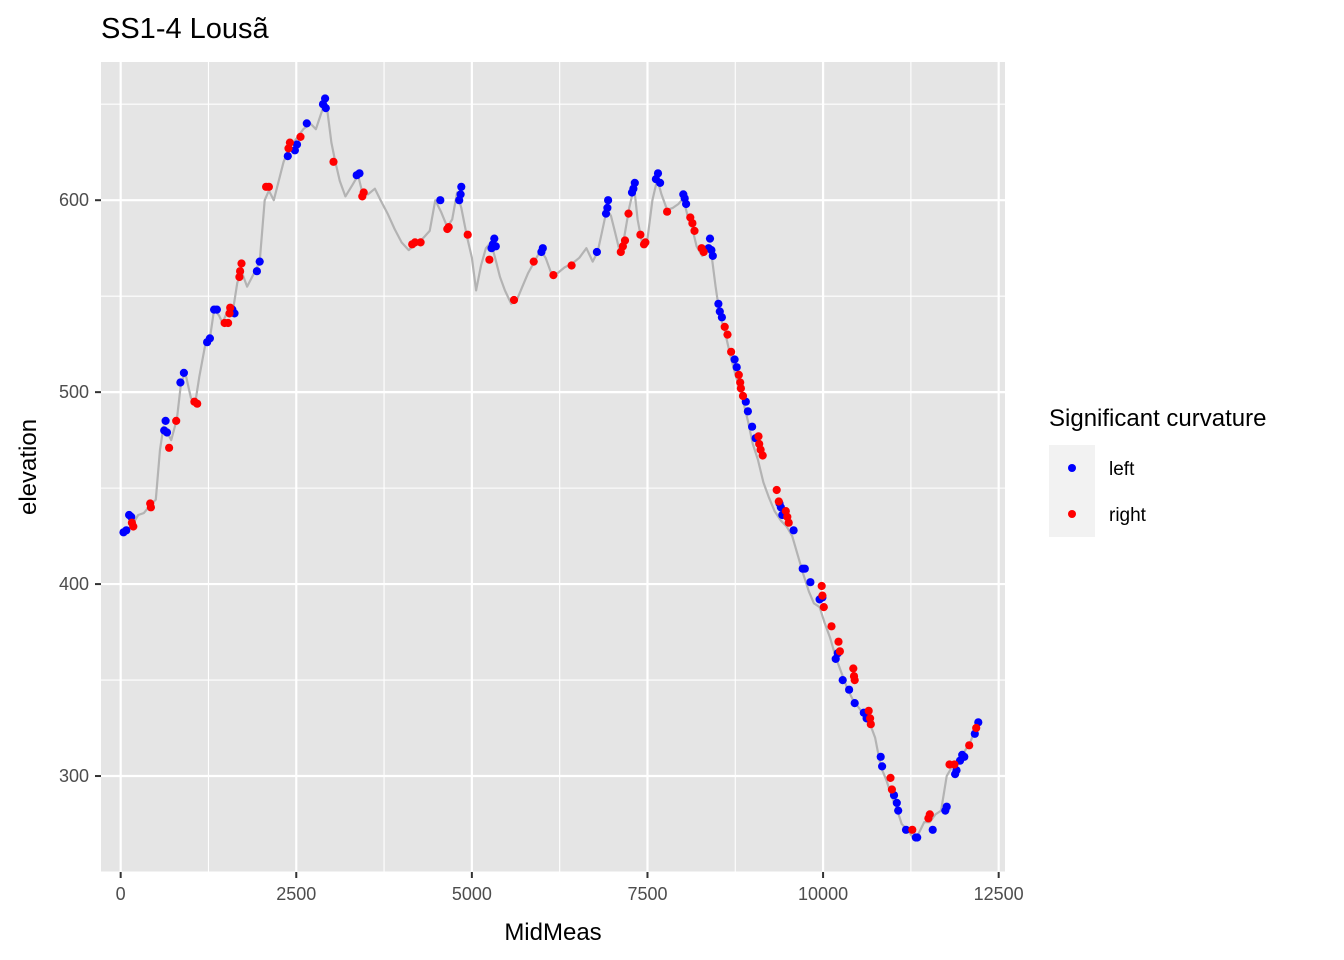  What do you see at coordinates (999, 894) in the screenshot?
I see `x-tick-label: 12500` at bounding box center [999, 894].